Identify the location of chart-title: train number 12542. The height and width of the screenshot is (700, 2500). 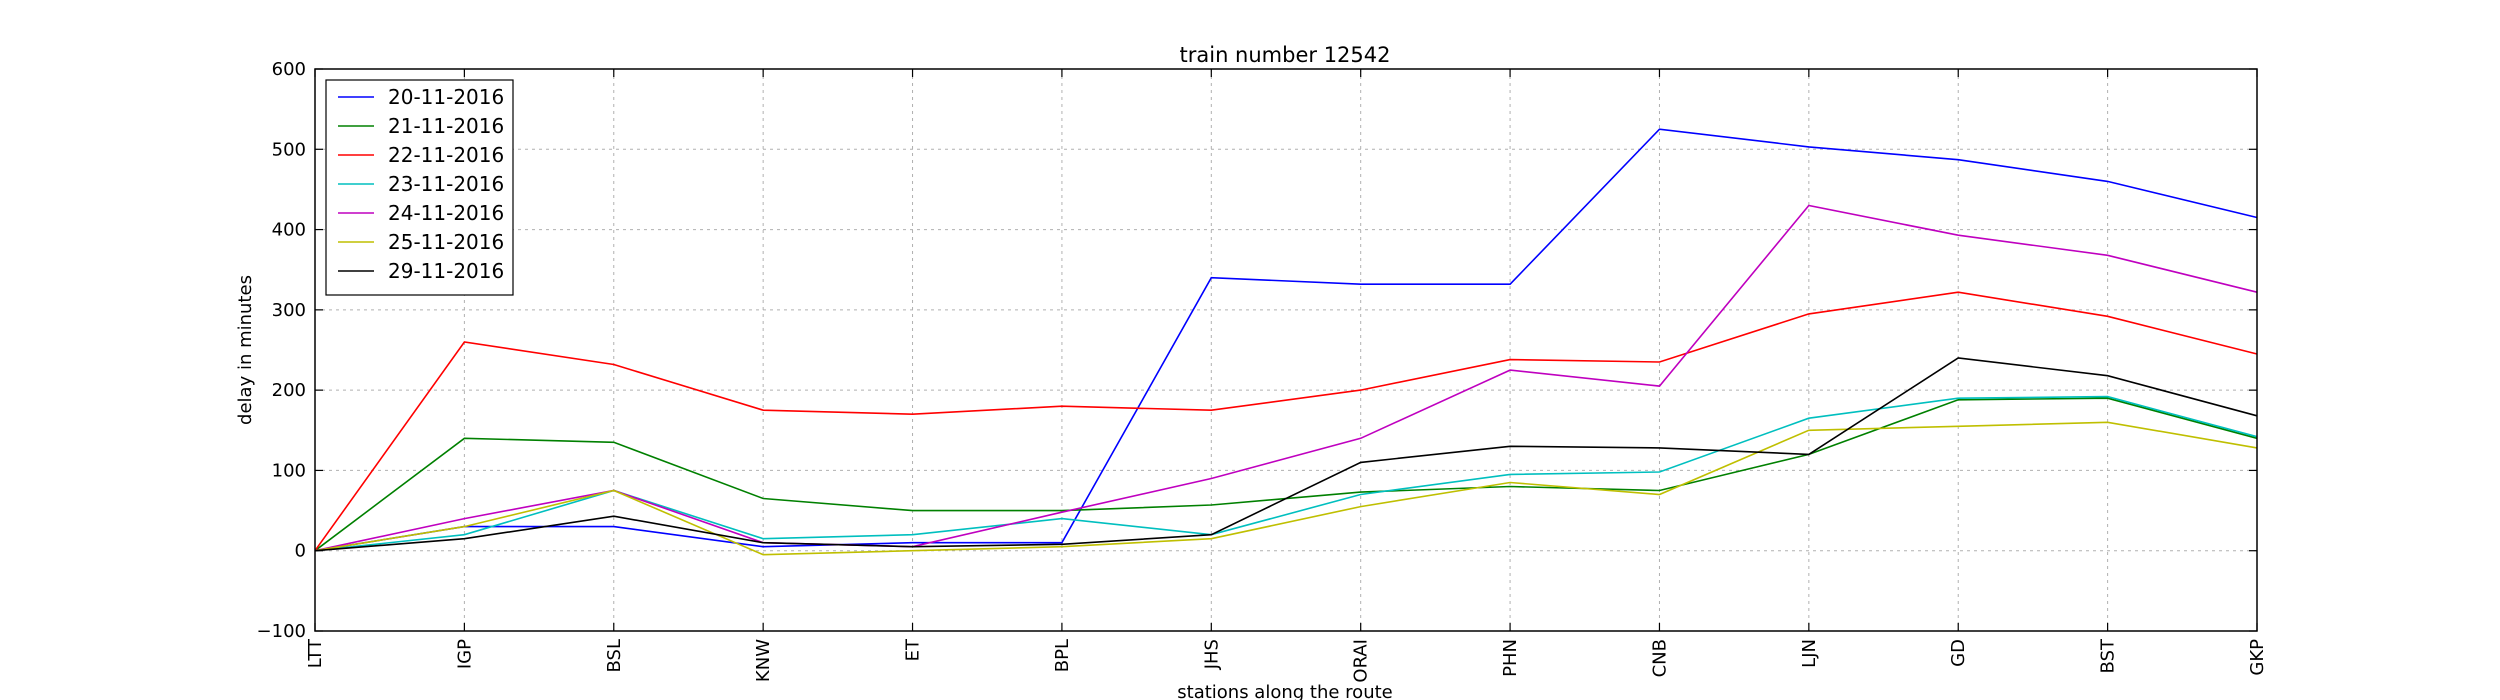
(1285, 55).